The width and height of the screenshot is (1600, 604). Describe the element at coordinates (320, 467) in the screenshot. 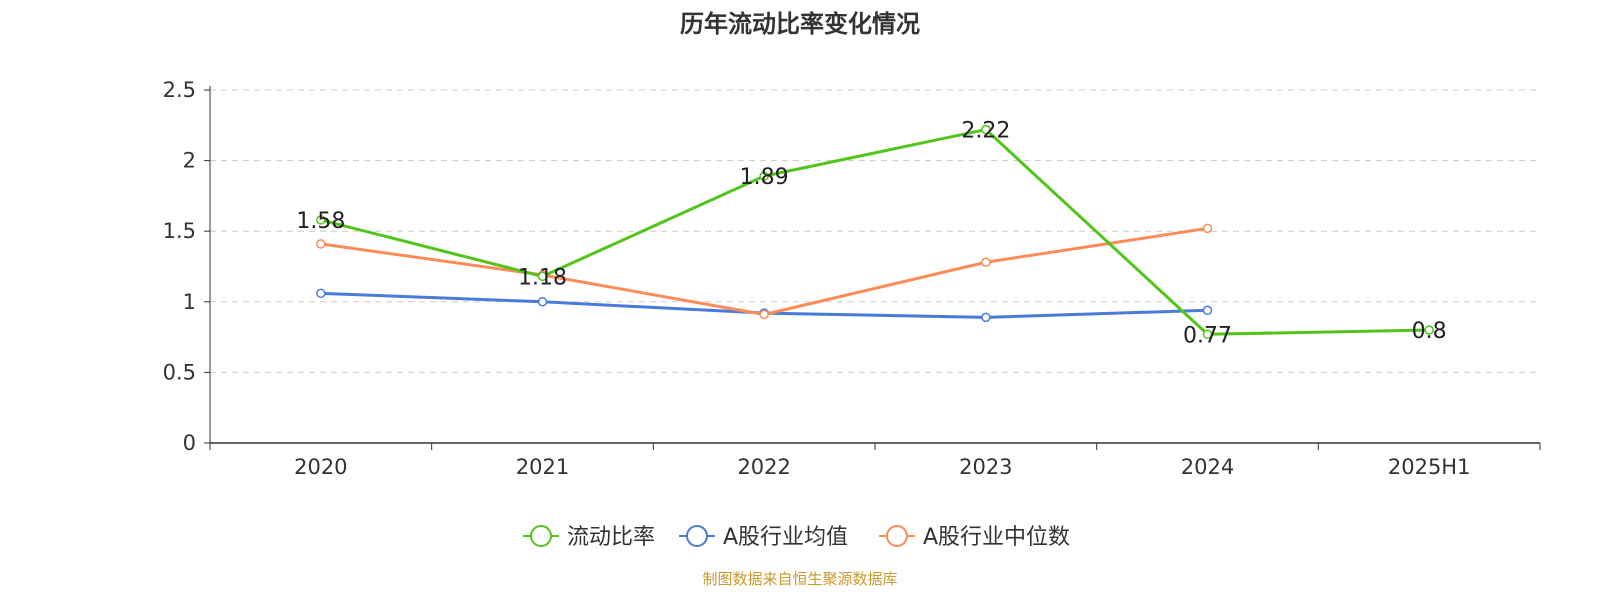

I see `x-tick-label: 2020` at that location.